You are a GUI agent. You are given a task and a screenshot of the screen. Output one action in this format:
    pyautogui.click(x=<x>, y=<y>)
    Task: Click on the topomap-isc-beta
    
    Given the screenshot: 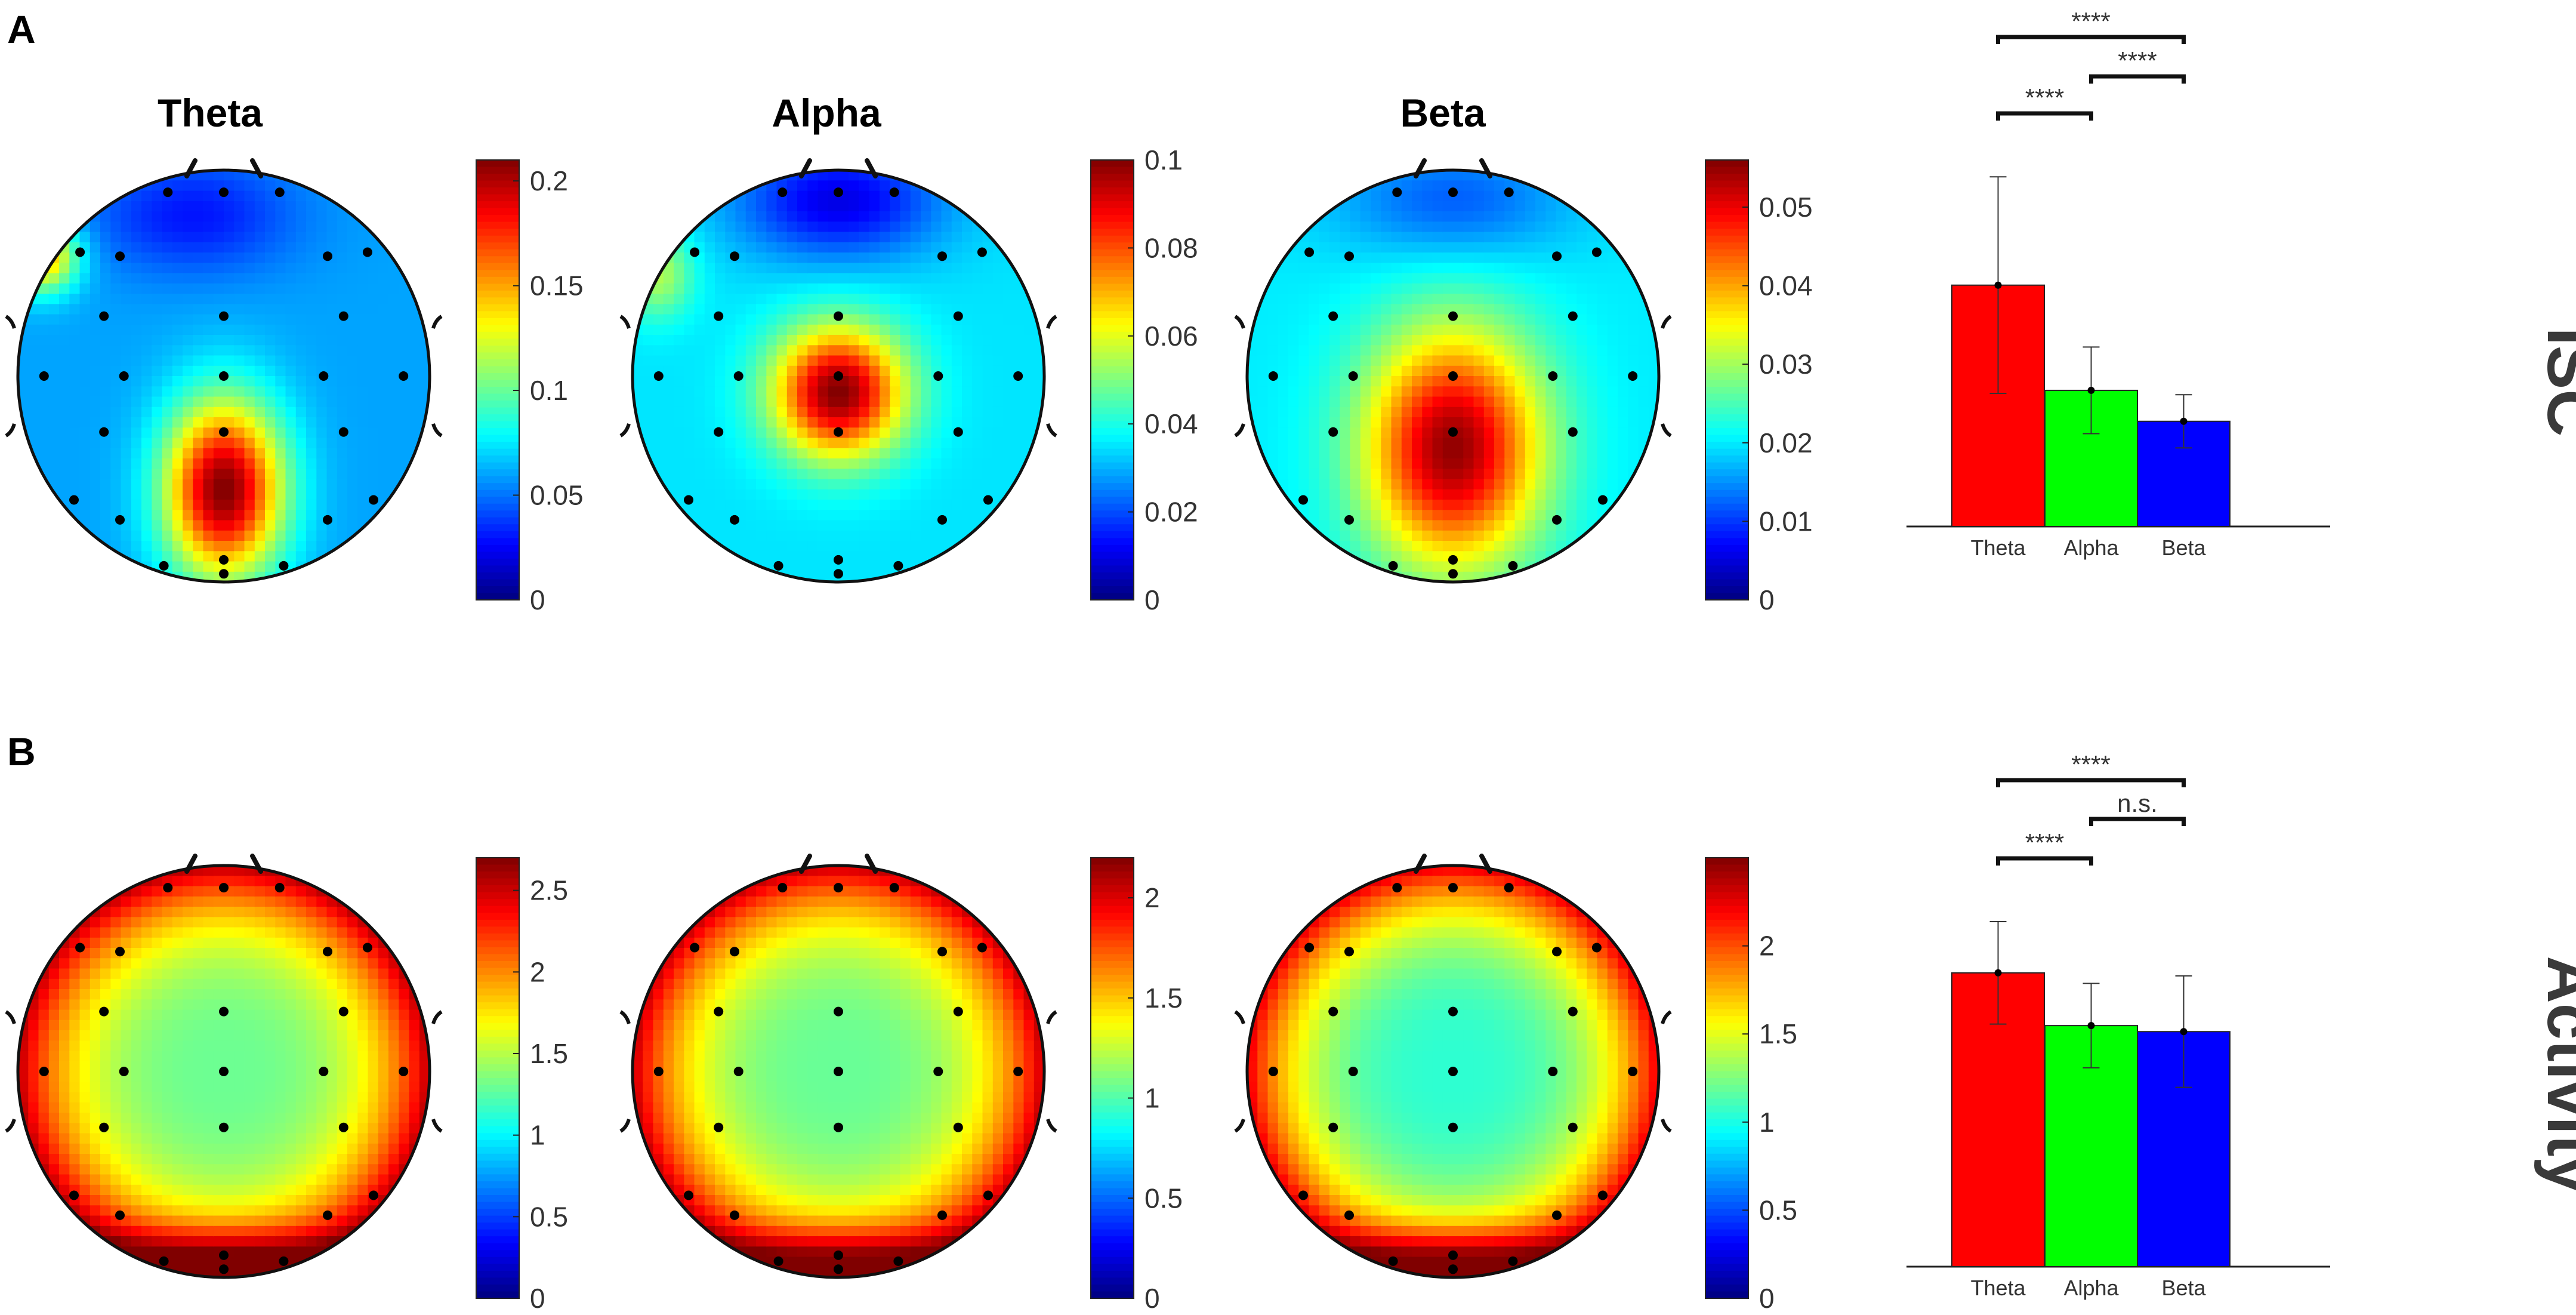 What is the action you would take?
    pyautogui.click(x=1453, y=371)
    